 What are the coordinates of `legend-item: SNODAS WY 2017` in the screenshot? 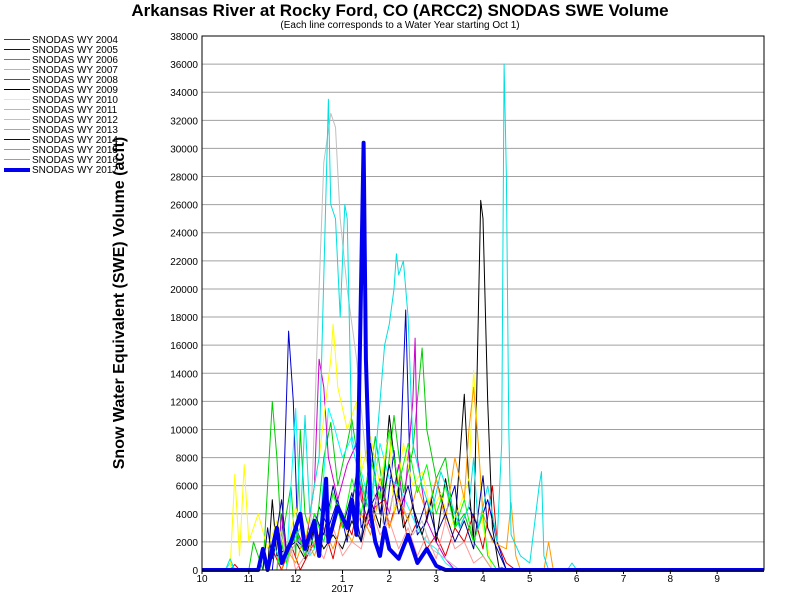 It's located at (79, 171).